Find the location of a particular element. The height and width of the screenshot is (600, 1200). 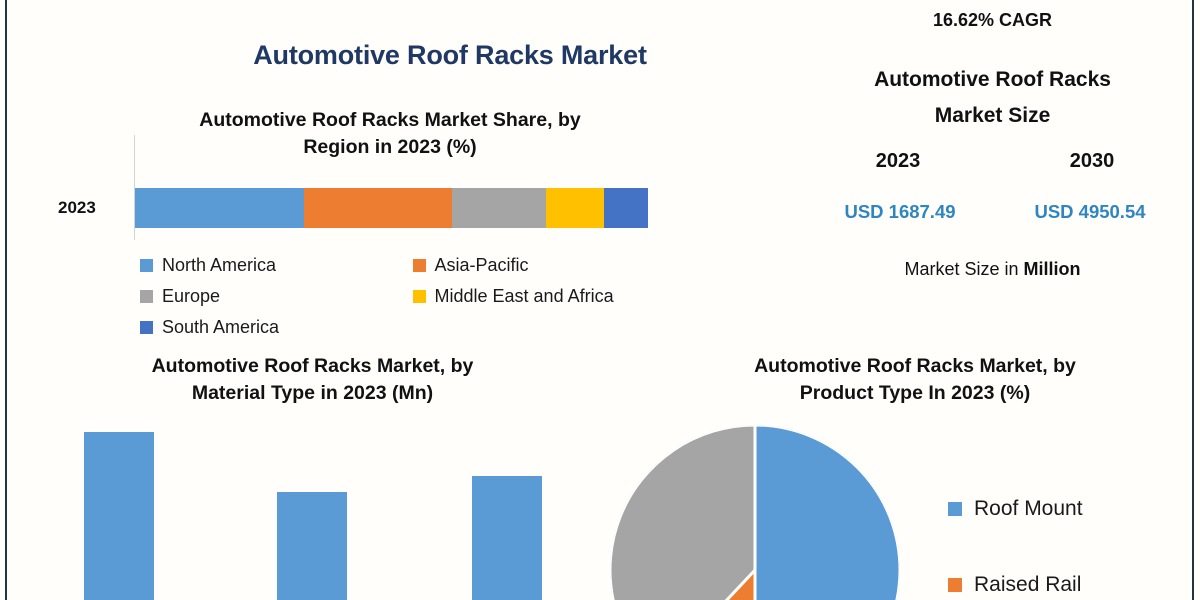

material-chart-title-line1: Automotive Roof Racks Market, by is located at coordinates (312, 366).